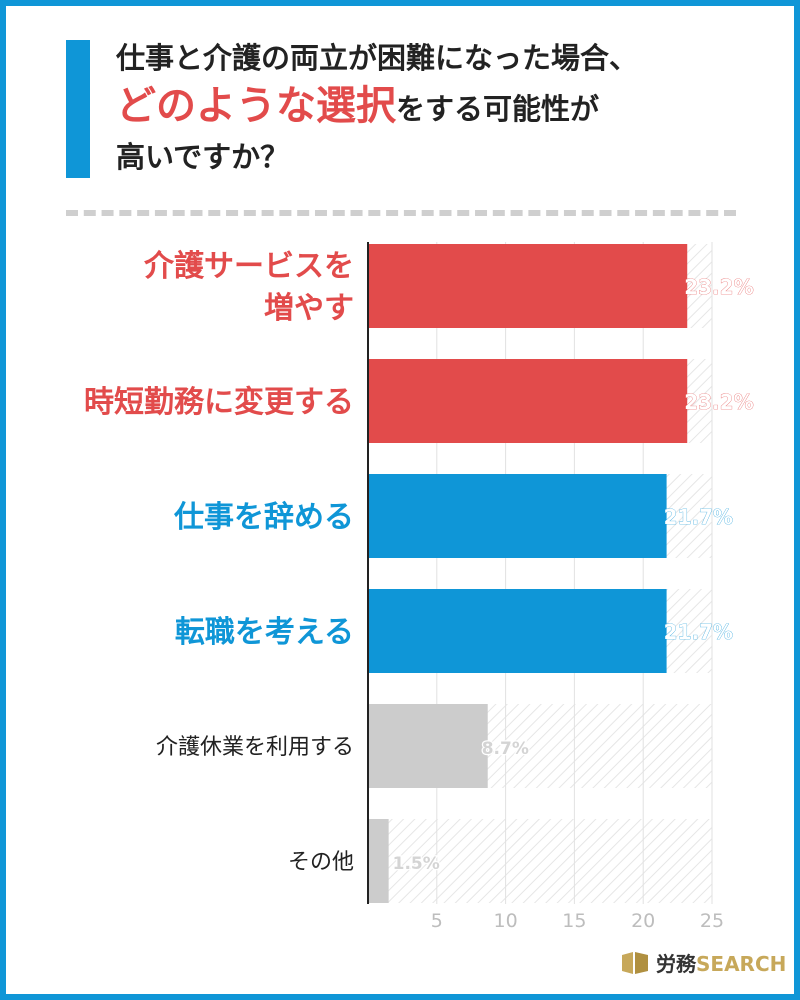 The width and height of the screenshot is (800, 1000). Describe the element at coordinates (676, 963) in the screenshot. I see `logo-text-prefix: 労務` at that location.